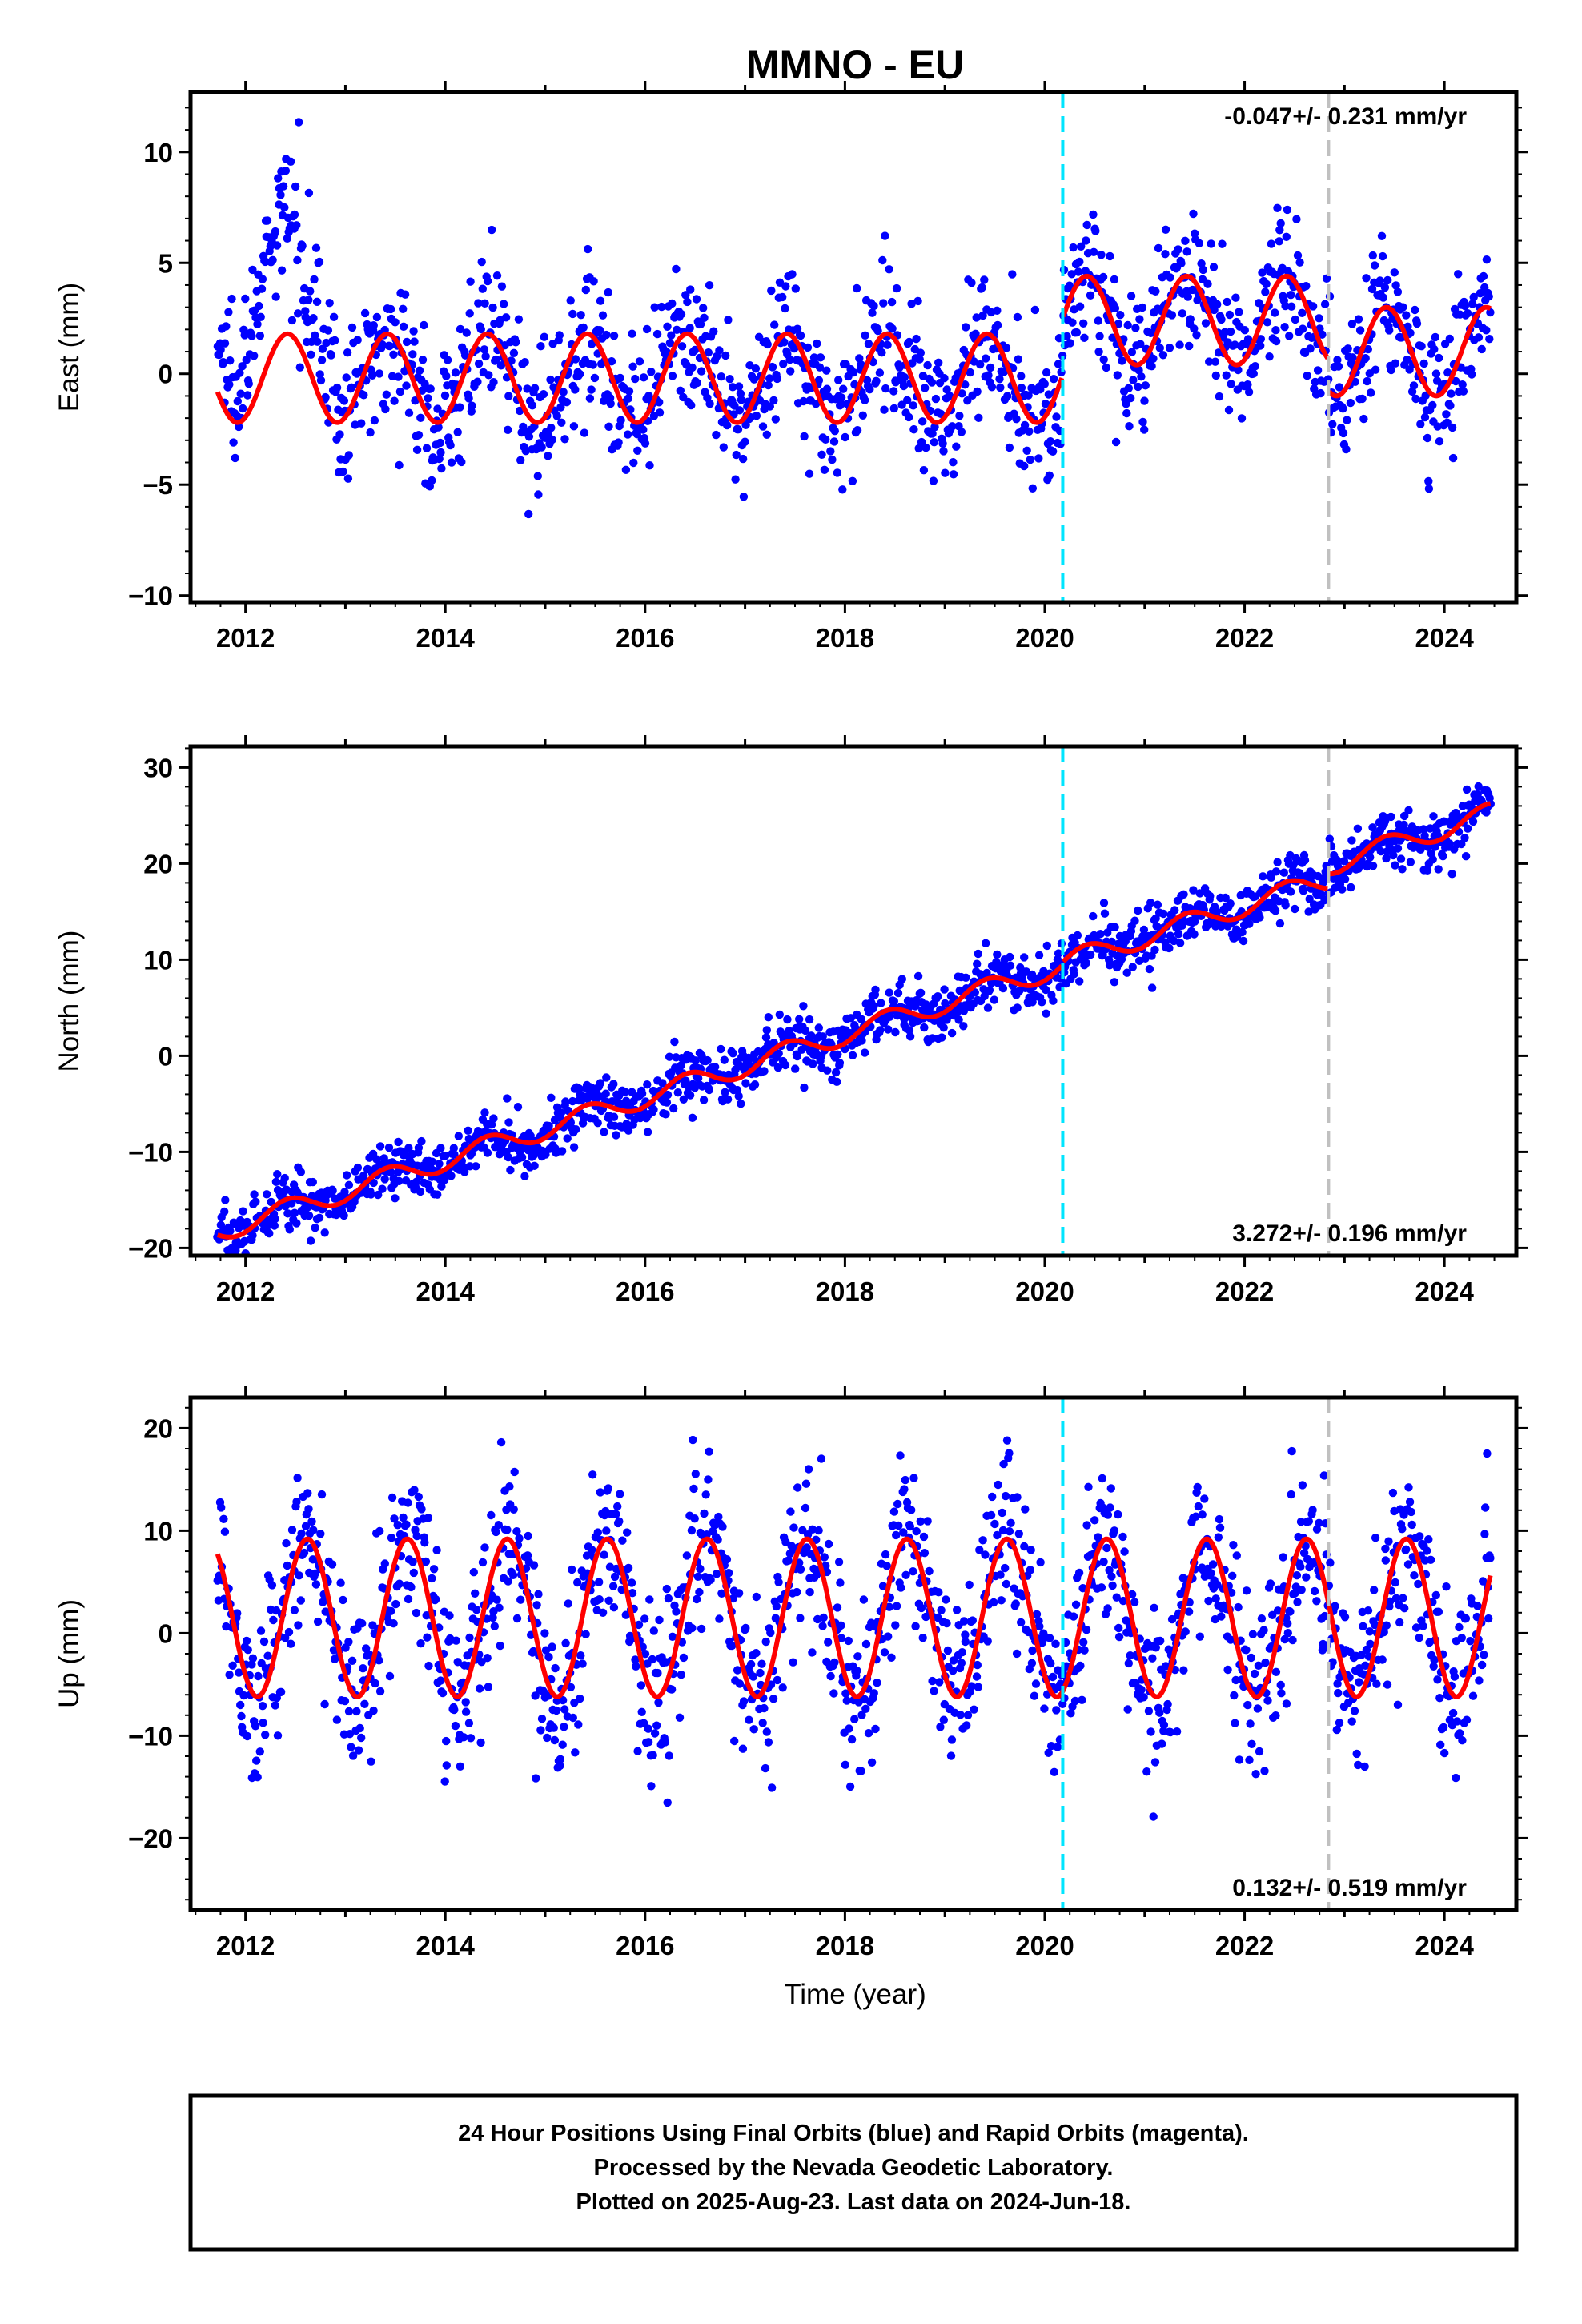  What do you see at coordinates (158, 1531) in the screenshot?
I see `y-tick-label: 10` at bounding box center [158, 1531].